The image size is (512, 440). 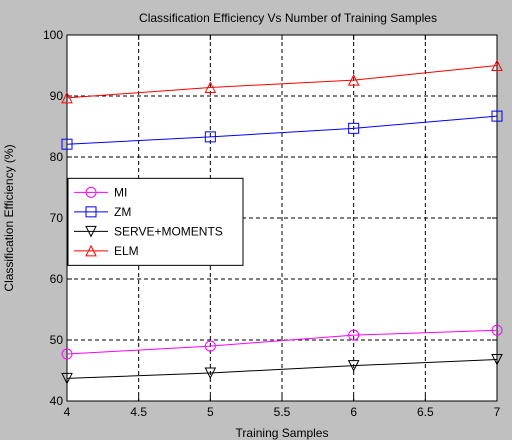 What do you see at coordinates (497, 412) in the screenshot?
I see `x-tick-label: 7` at bounding box center [497, 412].